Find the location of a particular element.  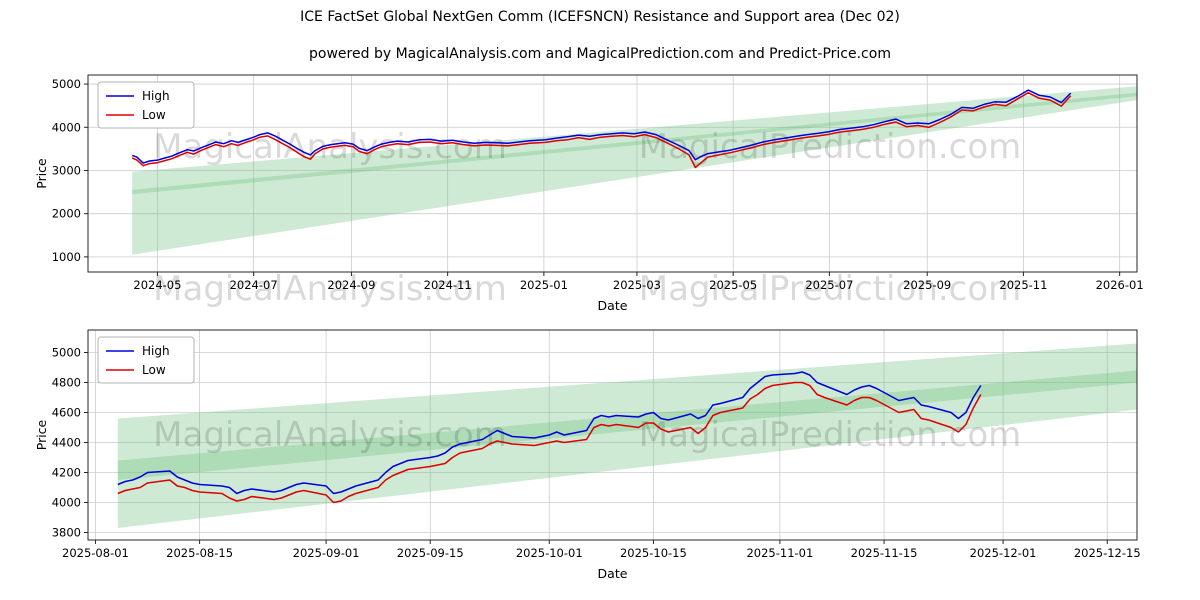

y-tick-label: 4600 is located at coordinates (66, 413).